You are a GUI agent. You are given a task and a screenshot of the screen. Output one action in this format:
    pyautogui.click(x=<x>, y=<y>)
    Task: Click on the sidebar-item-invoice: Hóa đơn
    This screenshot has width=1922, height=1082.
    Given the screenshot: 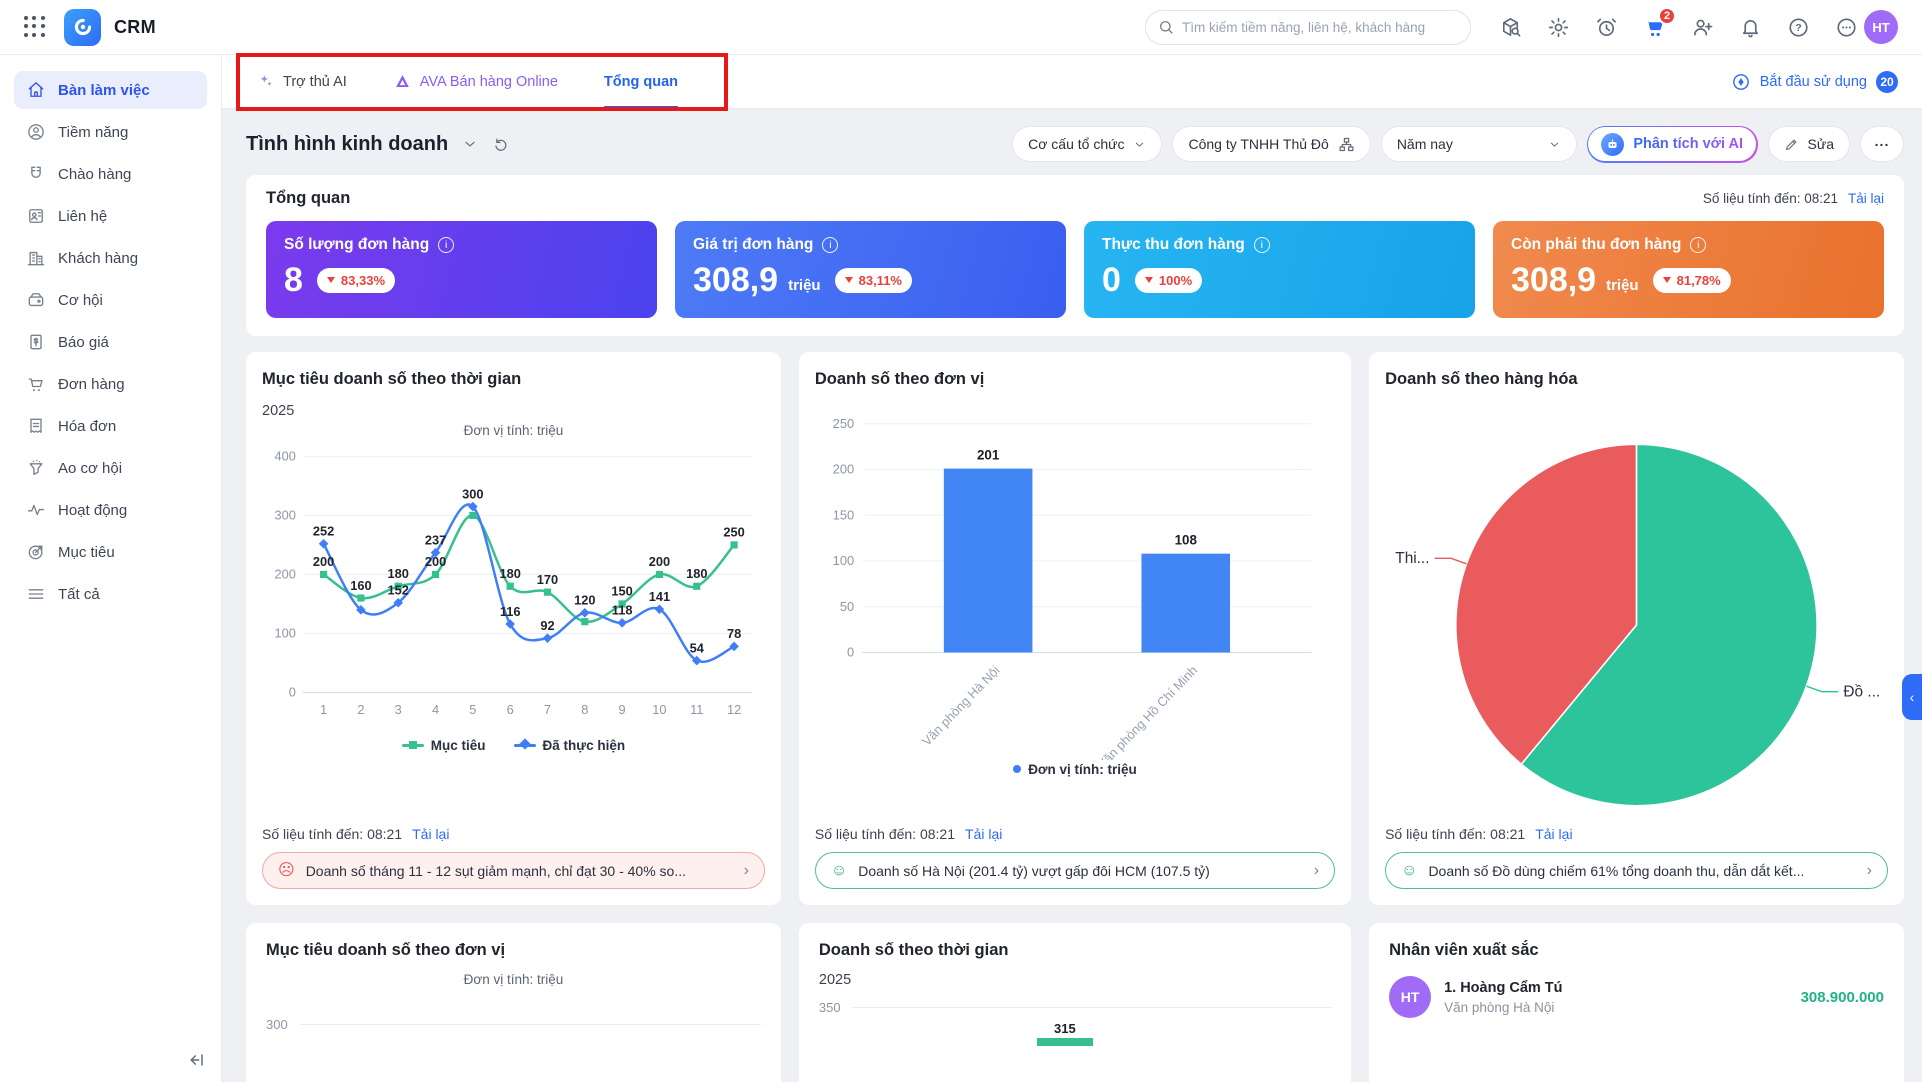 What is the action you would take?
    pyautogui.click(x=110, y=426)
    